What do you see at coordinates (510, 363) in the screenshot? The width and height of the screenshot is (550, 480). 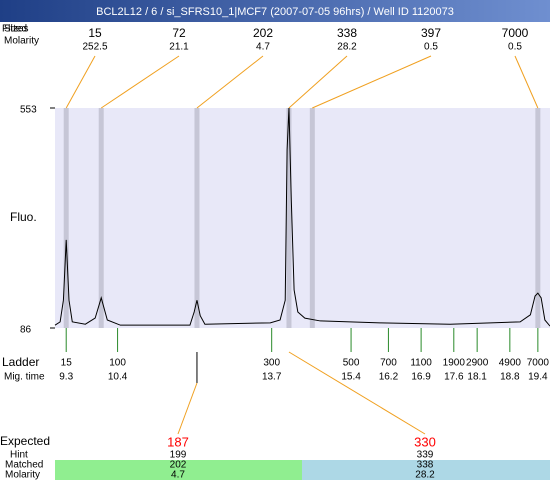 I see `ladder-size: 4900` at bounding box center [510, 363].